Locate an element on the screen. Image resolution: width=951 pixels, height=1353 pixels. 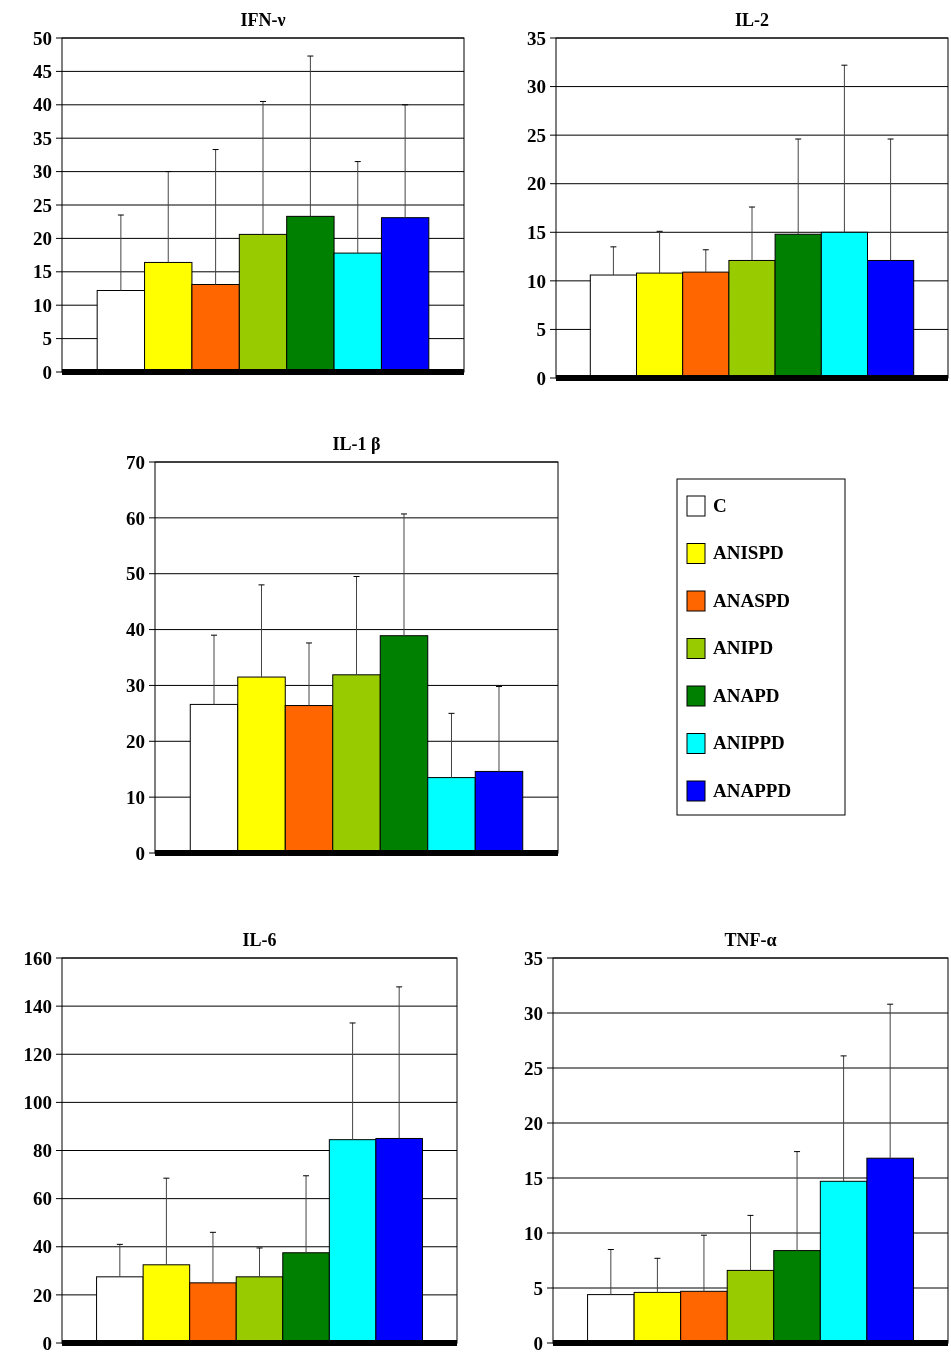
y-tick-label: 100 is located at coordinates (37, 1103).